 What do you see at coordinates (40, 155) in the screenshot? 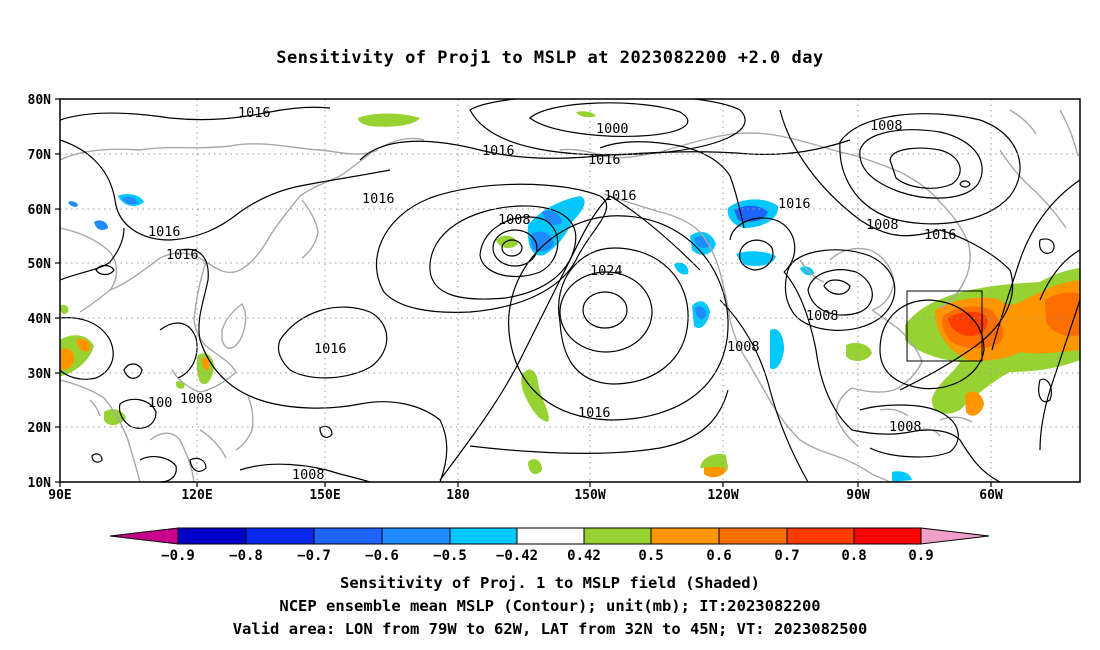
I see `lat-label: 70N` at bounding box center [40, 155].